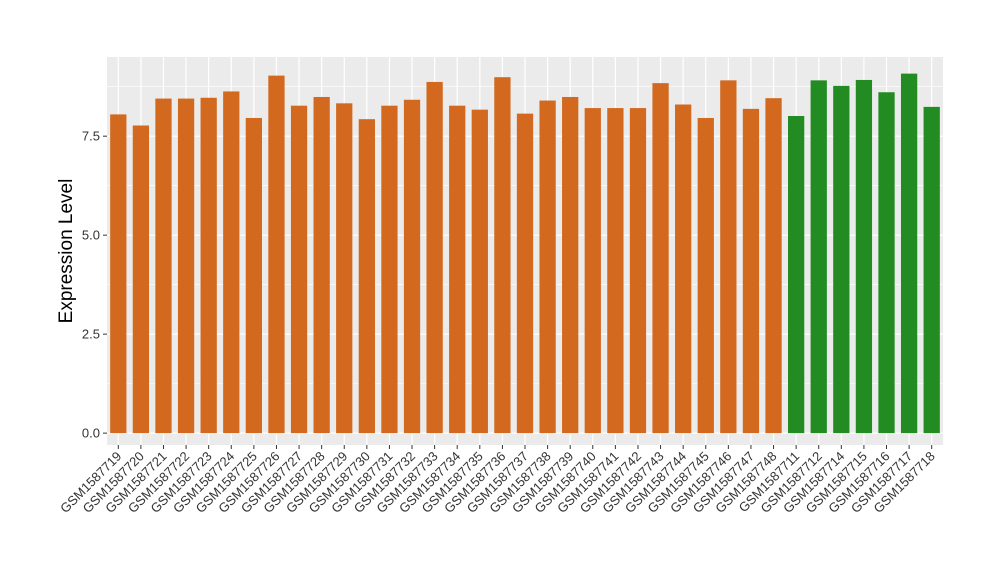  I want to click on bar-GSM1587748, so click(773, 266).